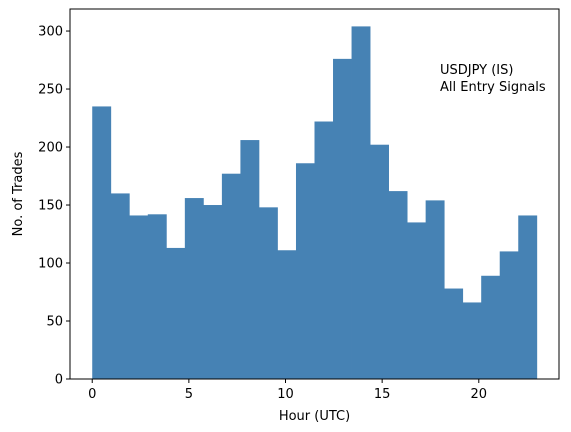 The width and height of the screenshot is (571, 432). Describe the element at coordinates (493, 87) in the screenshot. I see `annotation-line-2: All Entry Signals` at that location.